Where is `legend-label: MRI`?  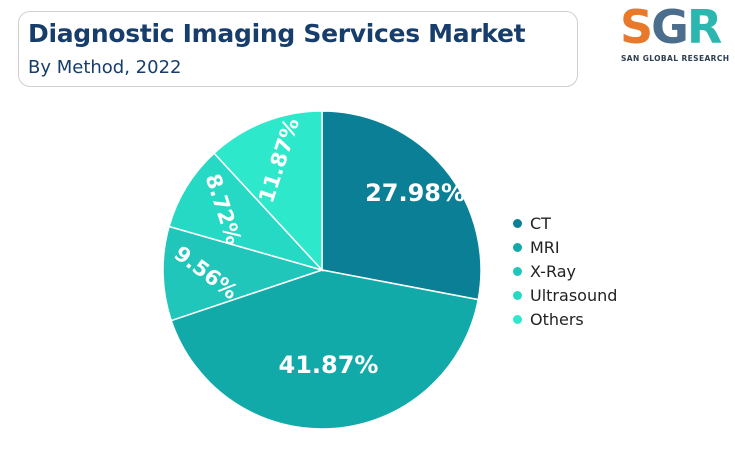
legend-label: MRI is located at coordinates (545, 247).